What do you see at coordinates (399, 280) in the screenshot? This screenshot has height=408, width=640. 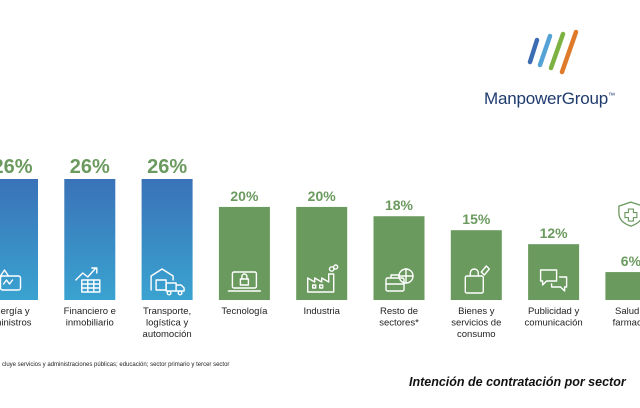 I see `briefcase-globe-icon` at bounding box center [399, 280].